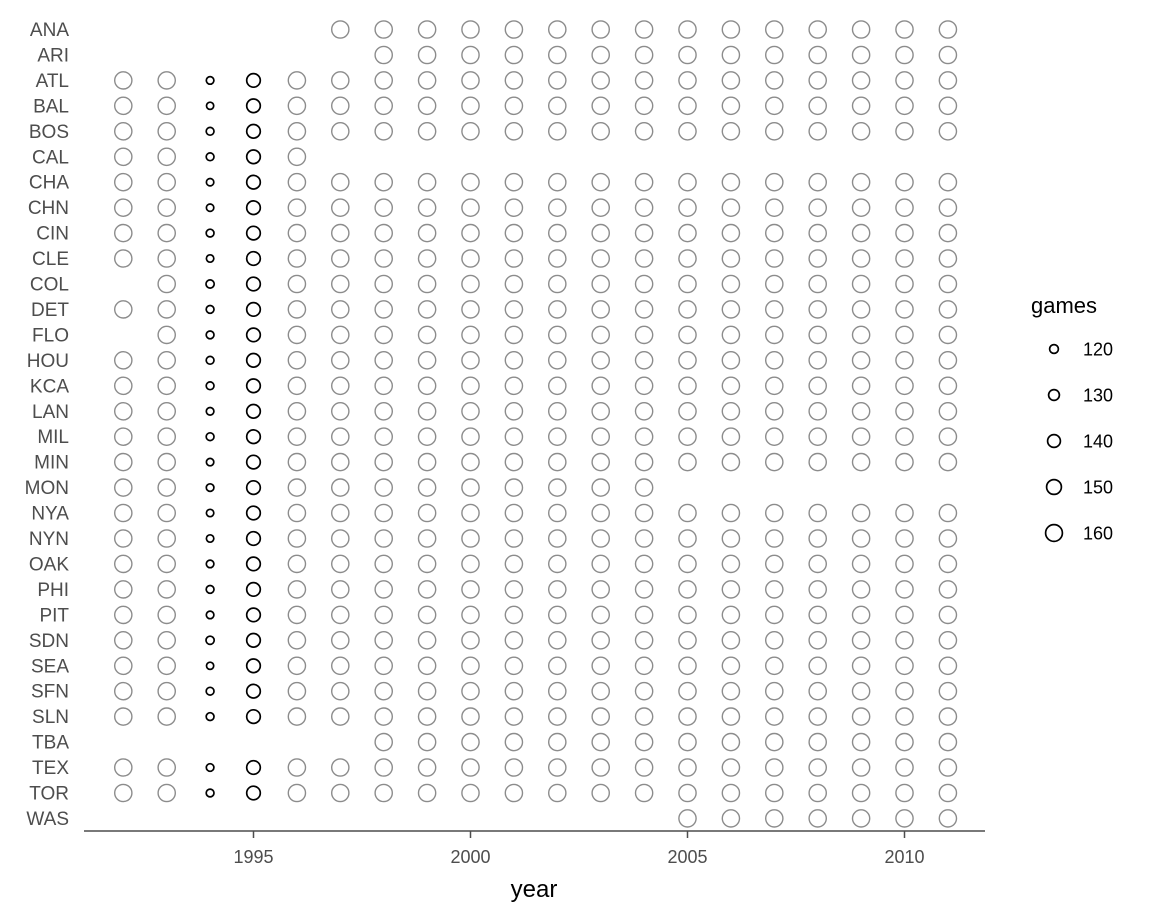 The image size is (1152, 921). Describe the element at coordinates (166, 487) in the screenshot. I see `point-mon-1993` at that location.